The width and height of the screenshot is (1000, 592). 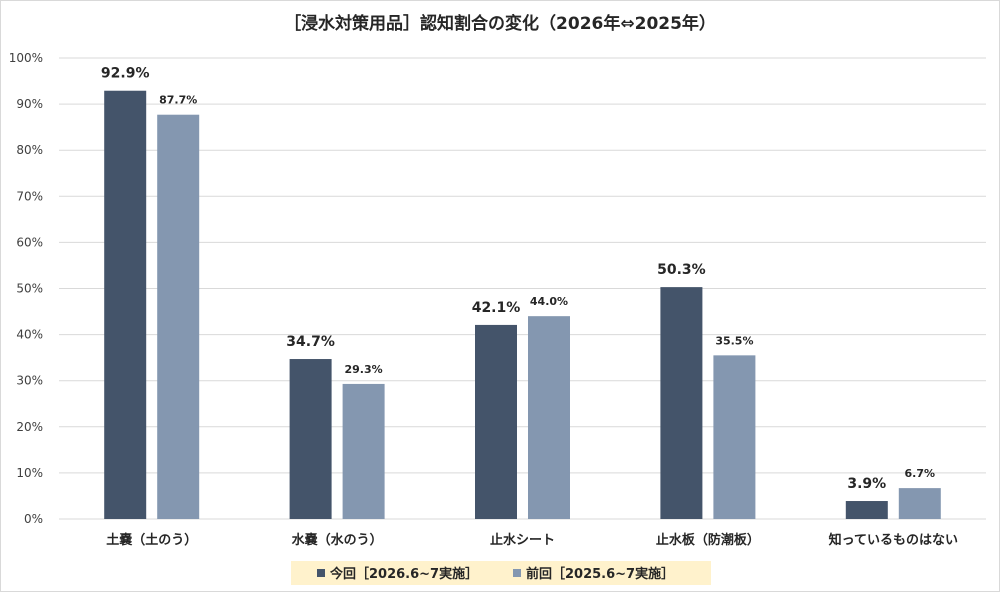 I want to click on y-tick-label: 40%, so click(x=29, y=335).